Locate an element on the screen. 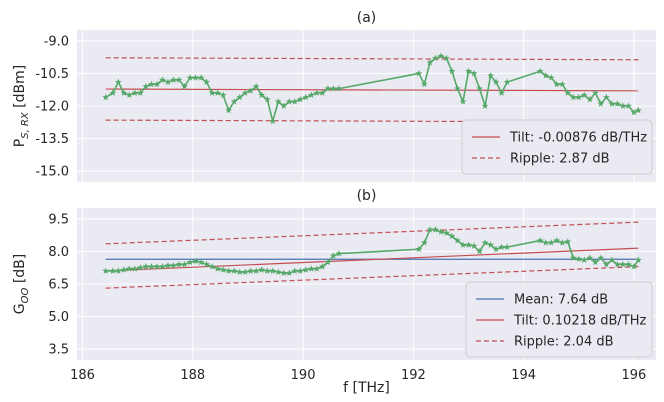  legend-label: Mean: 7.64 dB is located at coordinates (561, 300).